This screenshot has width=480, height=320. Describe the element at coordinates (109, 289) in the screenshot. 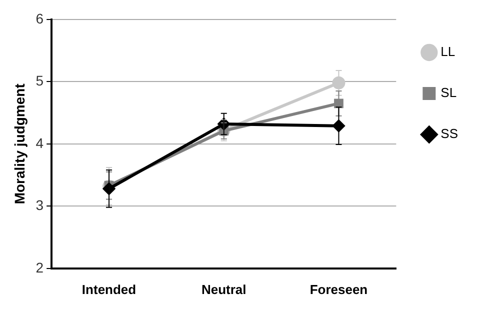

I see `x-tick-label: Intended` at that location.